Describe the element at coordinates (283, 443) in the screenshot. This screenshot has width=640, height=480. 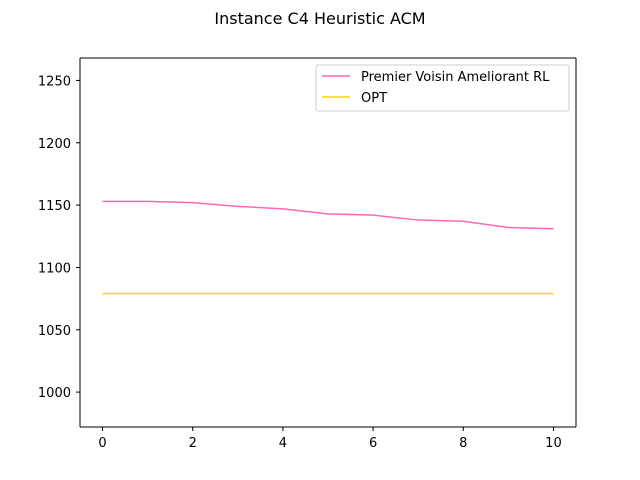
I see `x-tick-label-2: 4` at that location.